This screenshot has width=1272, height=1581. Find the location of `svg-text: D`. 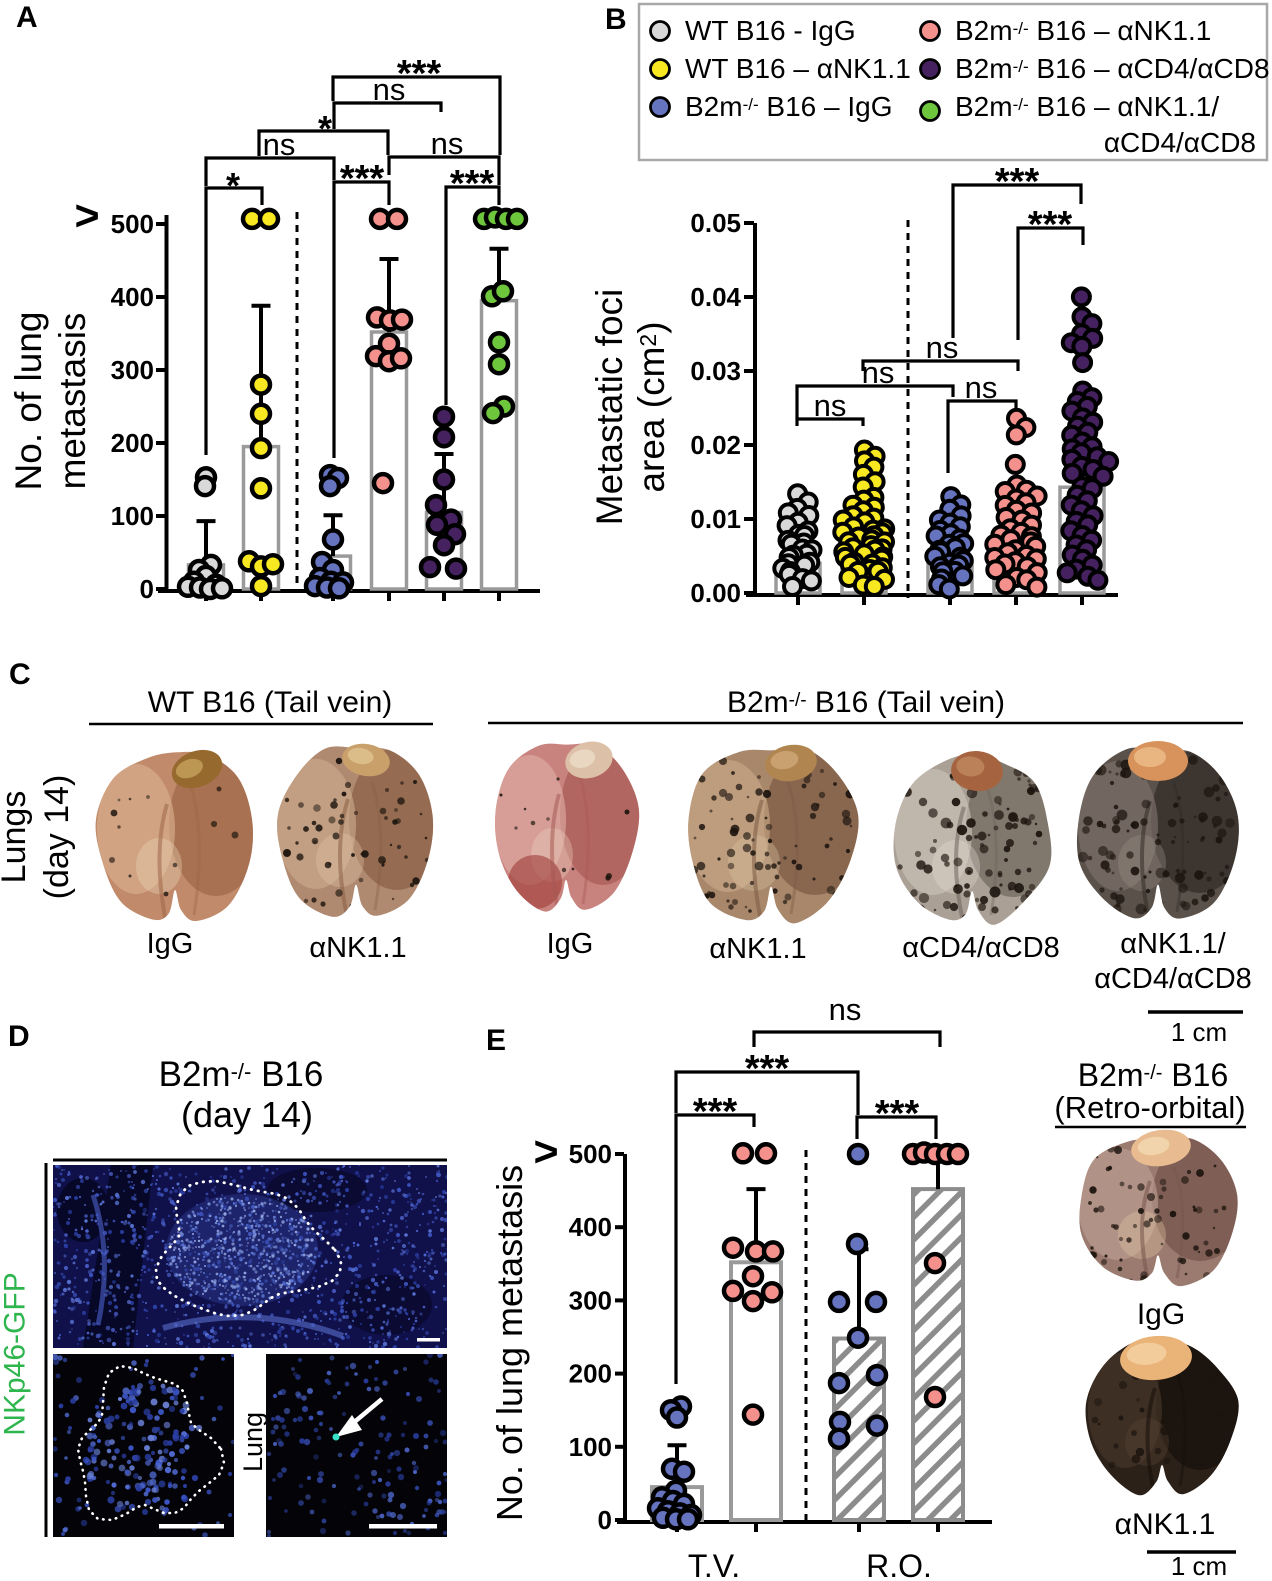

svg-text: D is located at coordinates (19, 1036).